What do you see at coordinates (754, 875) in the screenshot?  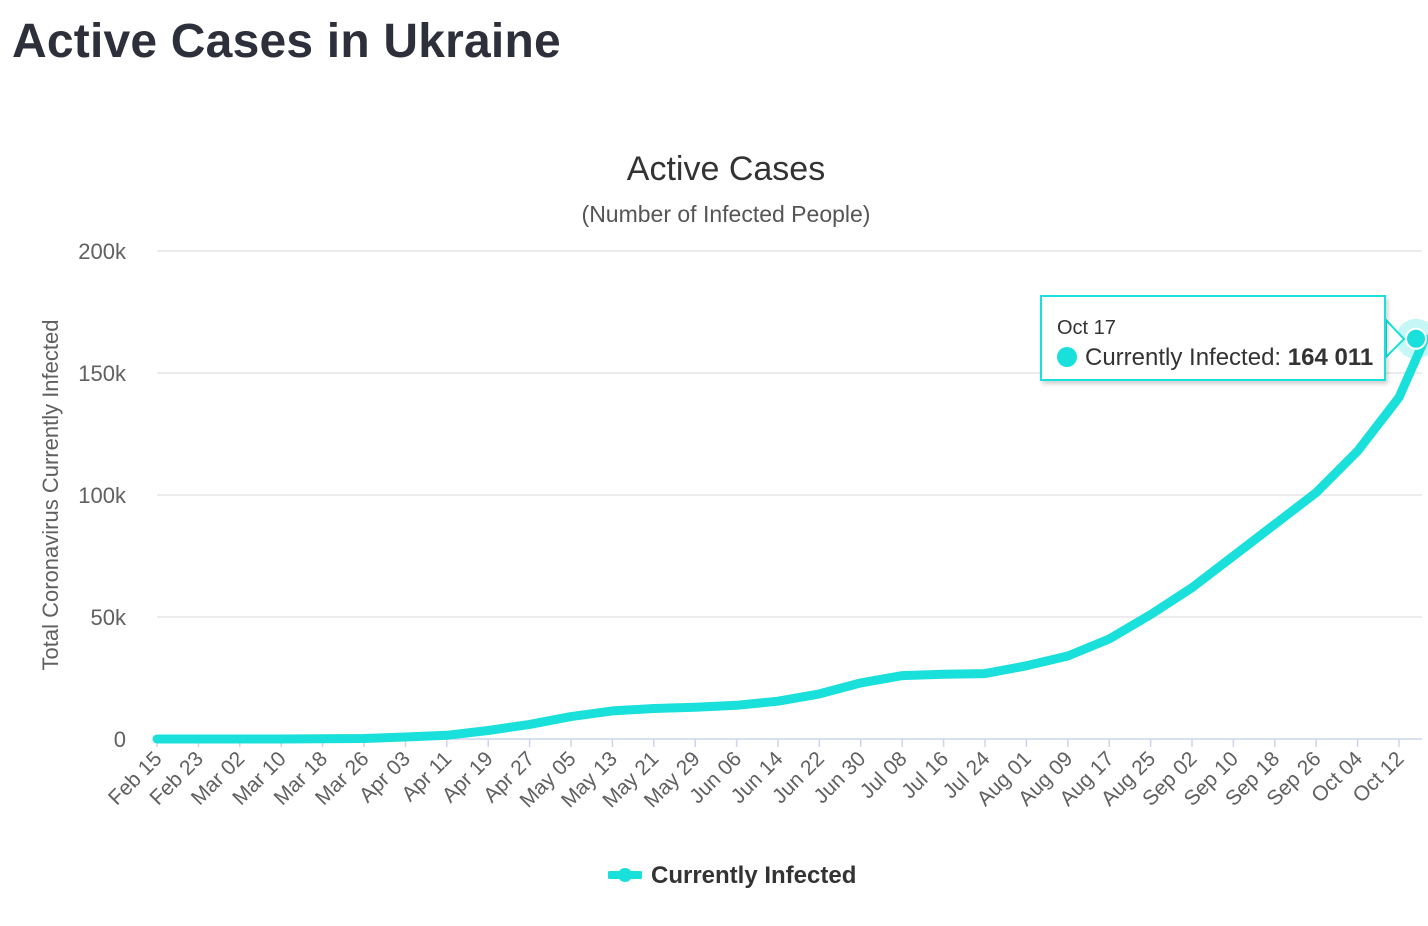 I see `legend-label: Currently Infected` at bounding box center [754, 875].